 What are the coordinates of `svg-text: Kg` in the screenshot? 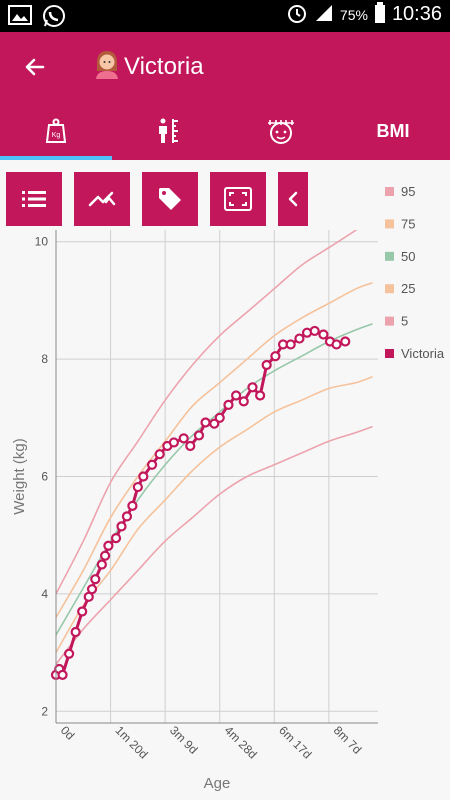 It's located at (56, 135).